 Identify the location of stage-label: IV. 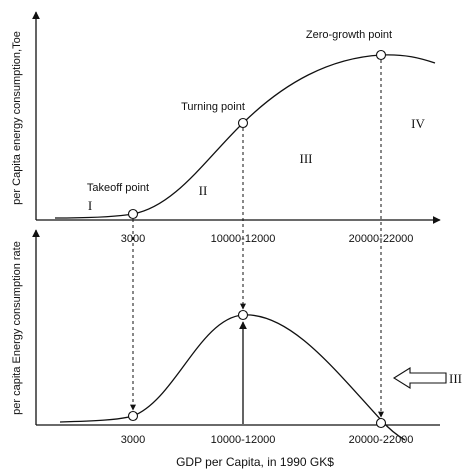
(418, 123).